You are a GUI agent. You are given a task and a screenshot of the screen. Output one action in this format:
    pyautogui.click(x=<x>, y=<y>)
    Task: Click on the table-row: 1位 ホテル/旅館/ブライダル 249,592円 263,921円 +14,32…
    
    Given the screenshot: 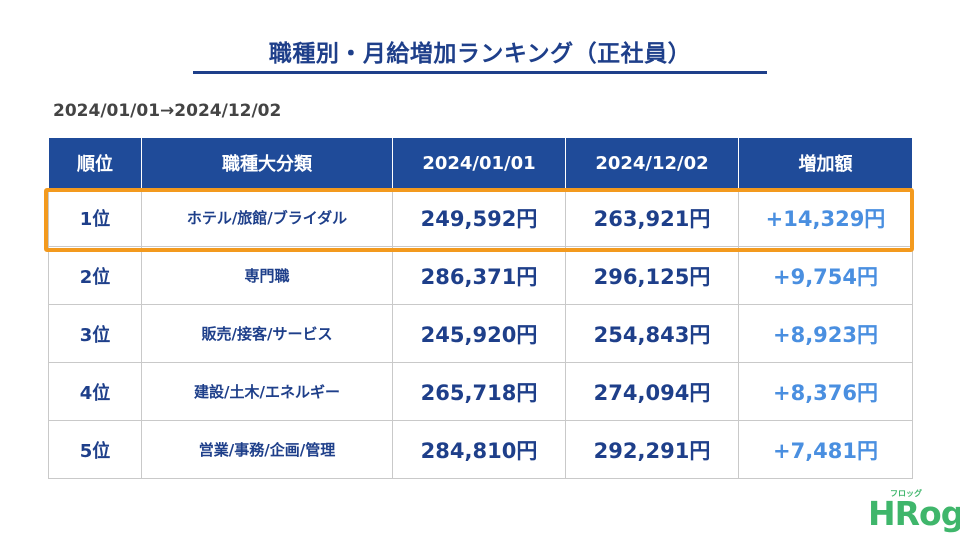 What is the action you would take?
    pyautogui.click(x=480, y=217)
    